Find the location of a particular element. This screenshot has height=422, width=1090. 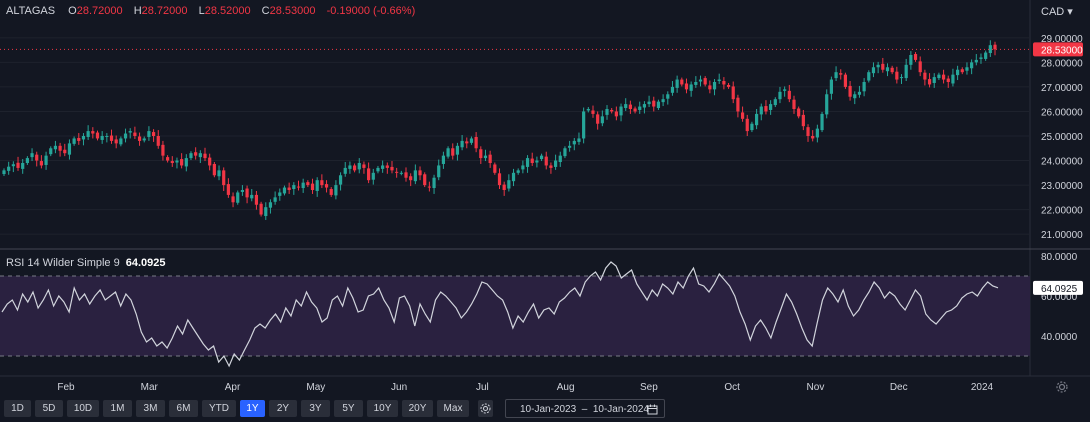

time-tick-label: May is located at coordinates (315, 387).